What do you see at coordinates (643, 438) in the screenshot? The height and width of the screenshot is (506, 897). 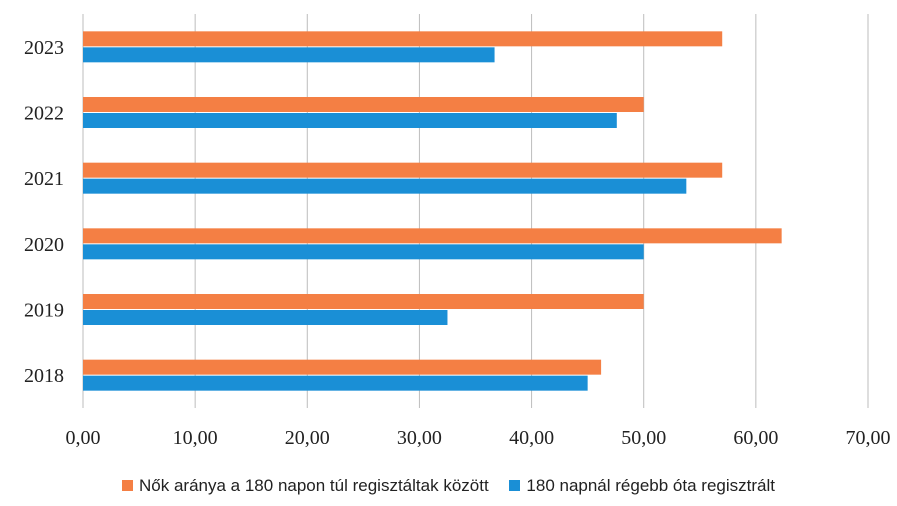 I see `x-tick-label: 50,00` at bounding box center [643, 438].